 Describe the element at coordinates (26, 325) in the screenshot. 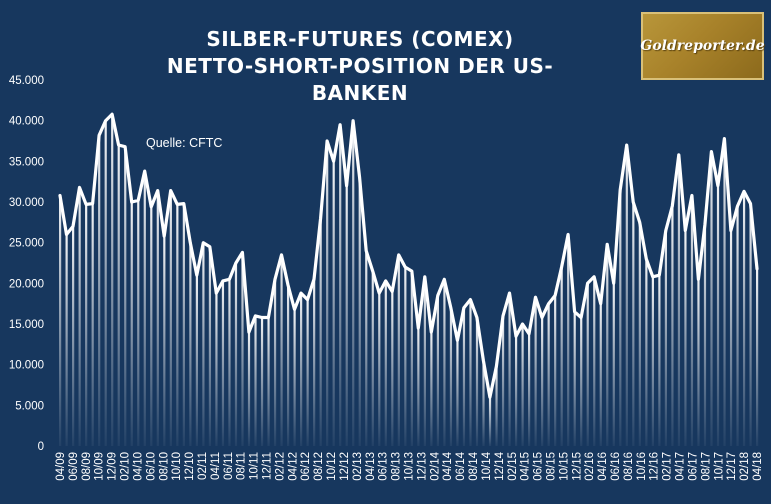

I see `y-tick-label: 15.000` at that location.